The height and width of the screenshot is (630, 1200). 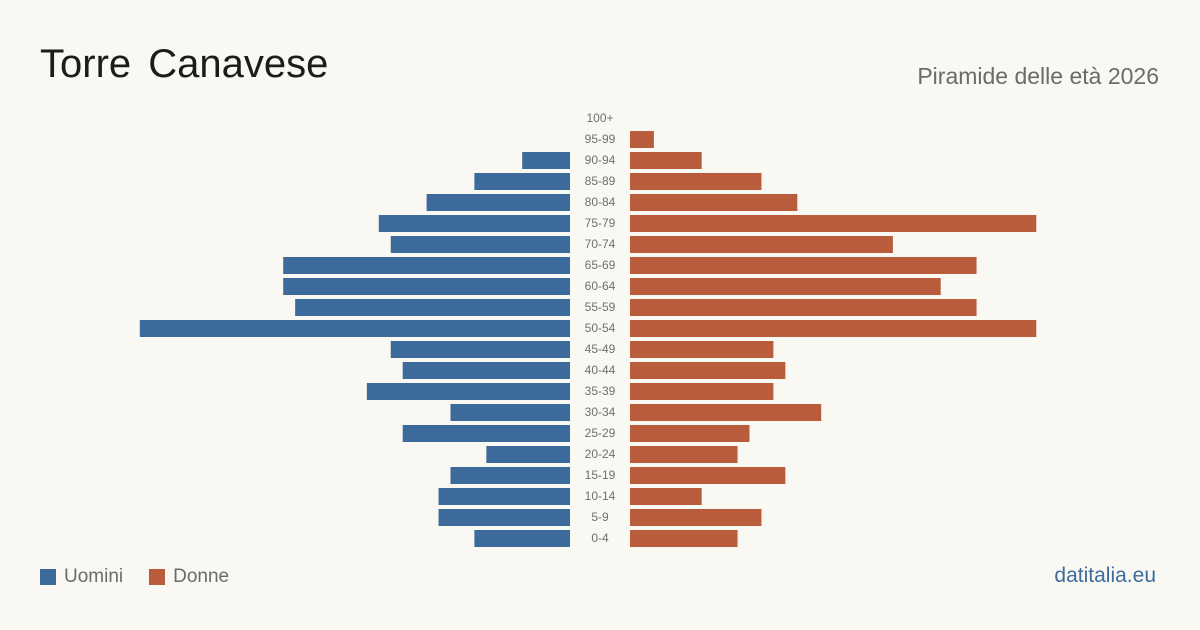 I want to click on age-label-50-54: 50-54, so click(x=600, y=328).